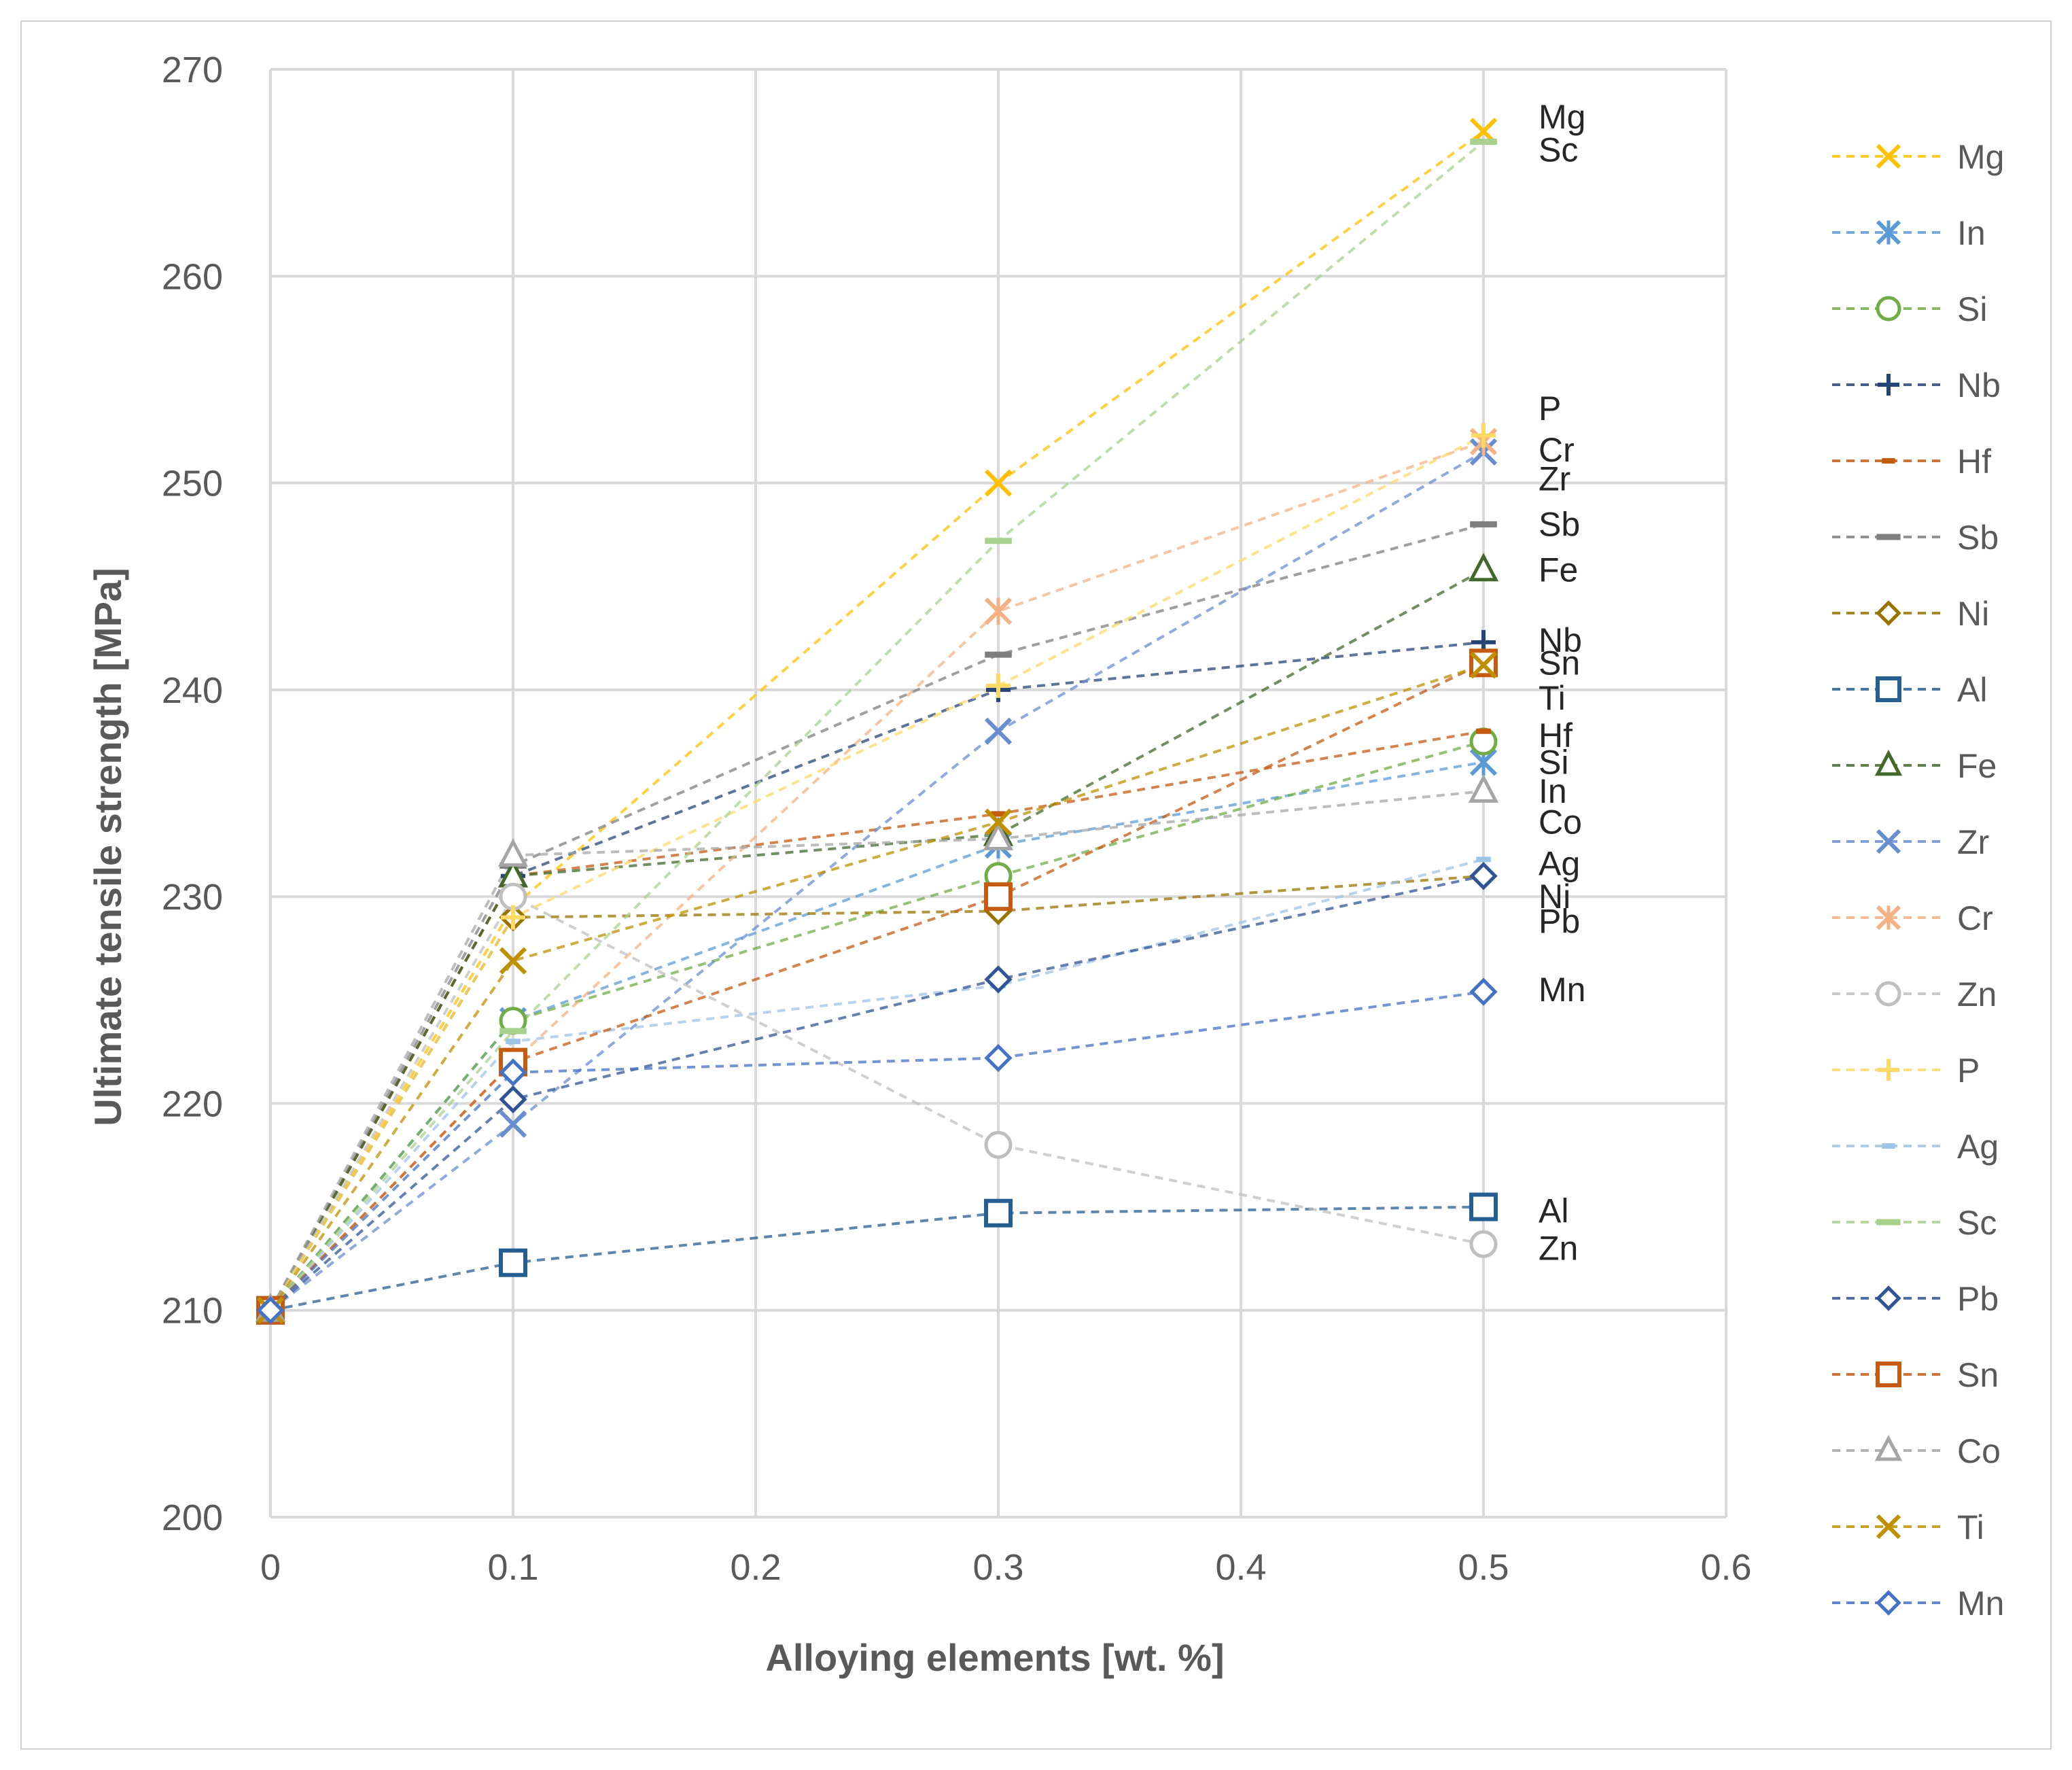  Describe the element at coordinates (1978, 1375) in the screenshot. I see `legend-label-sn: Sn` at that location.